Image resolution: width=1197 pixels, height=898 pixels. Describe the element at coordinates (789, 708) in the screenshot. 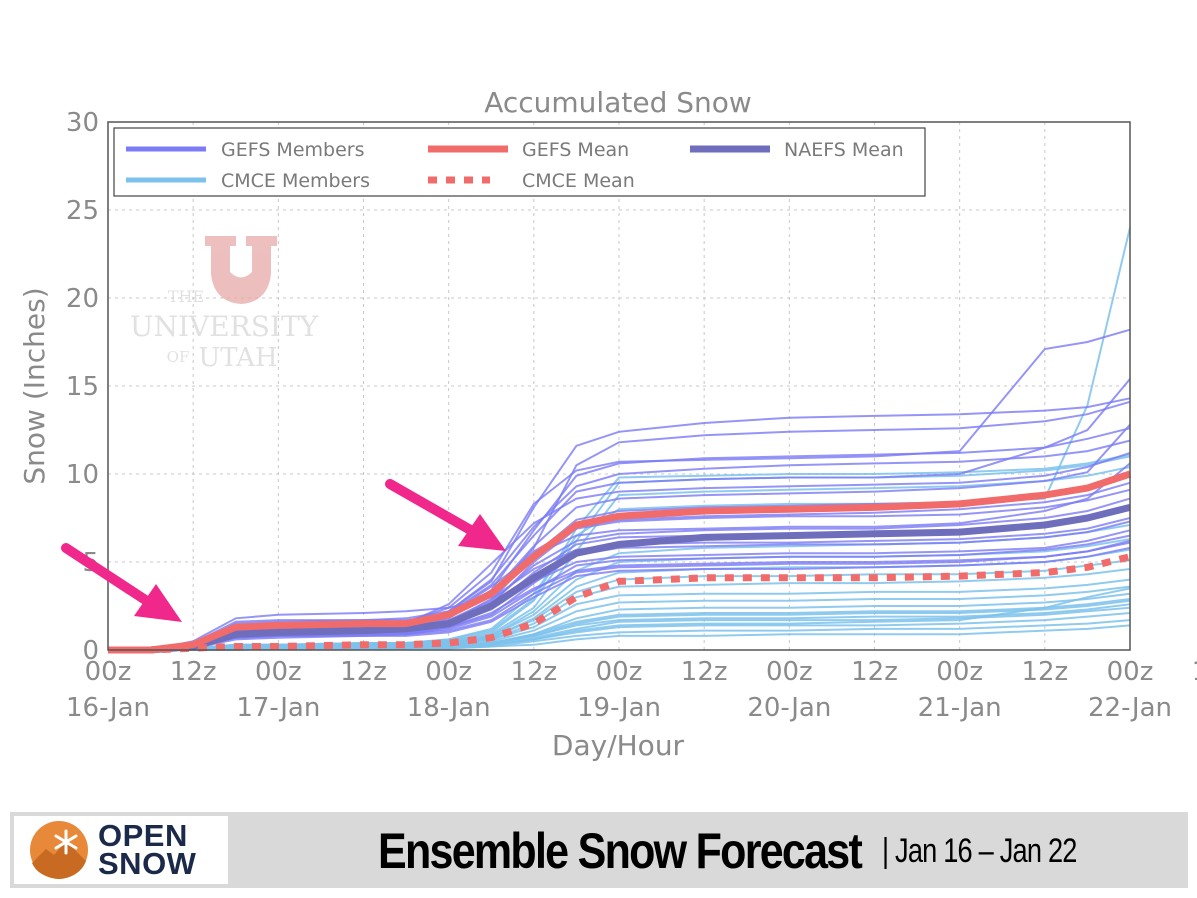

I see `x-tick-day-label: 20-Jan` at that location.